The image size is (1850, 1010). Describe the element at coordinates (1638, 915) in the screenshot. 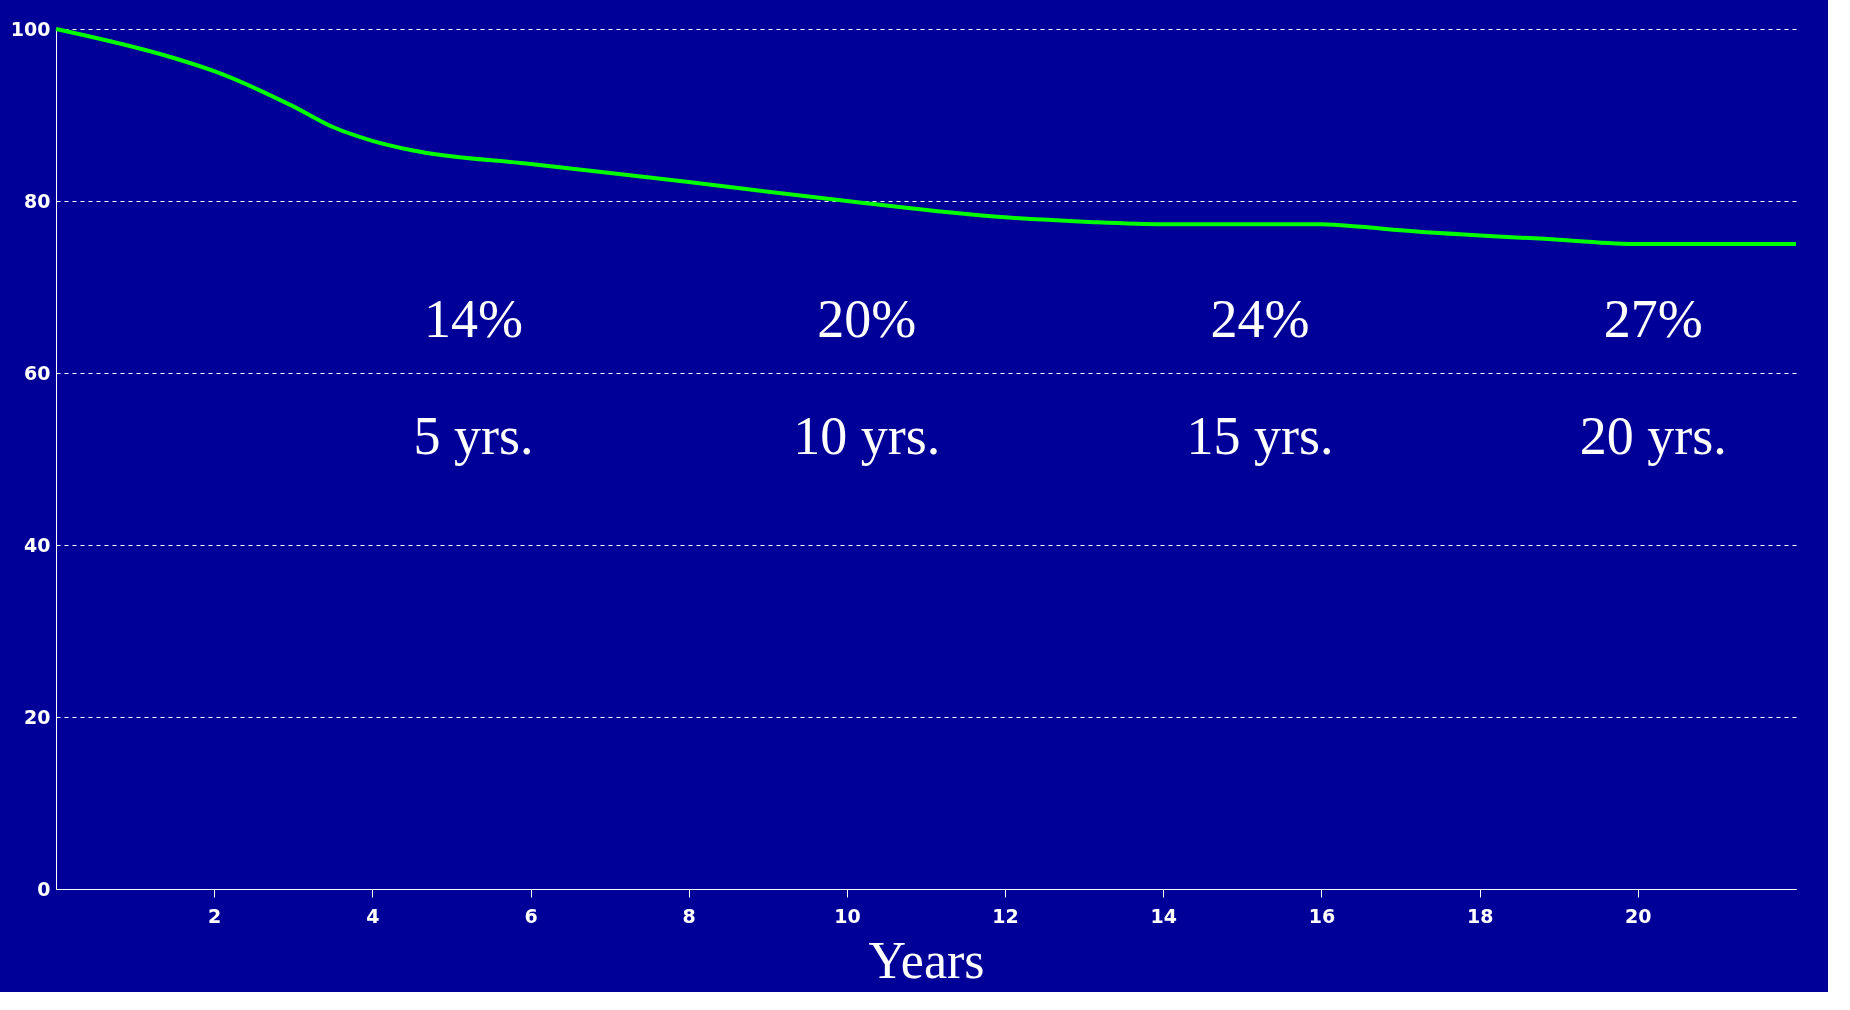

I see `x-tick-label: 20` at that location.